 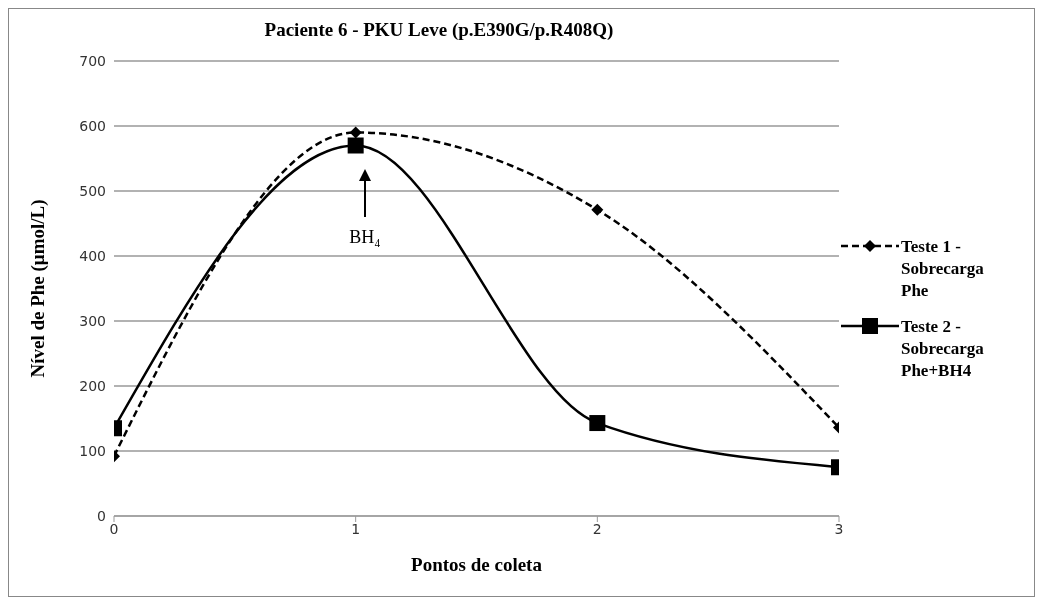 I want to click on y-tick-label: 400, so click(x=92, y=255).